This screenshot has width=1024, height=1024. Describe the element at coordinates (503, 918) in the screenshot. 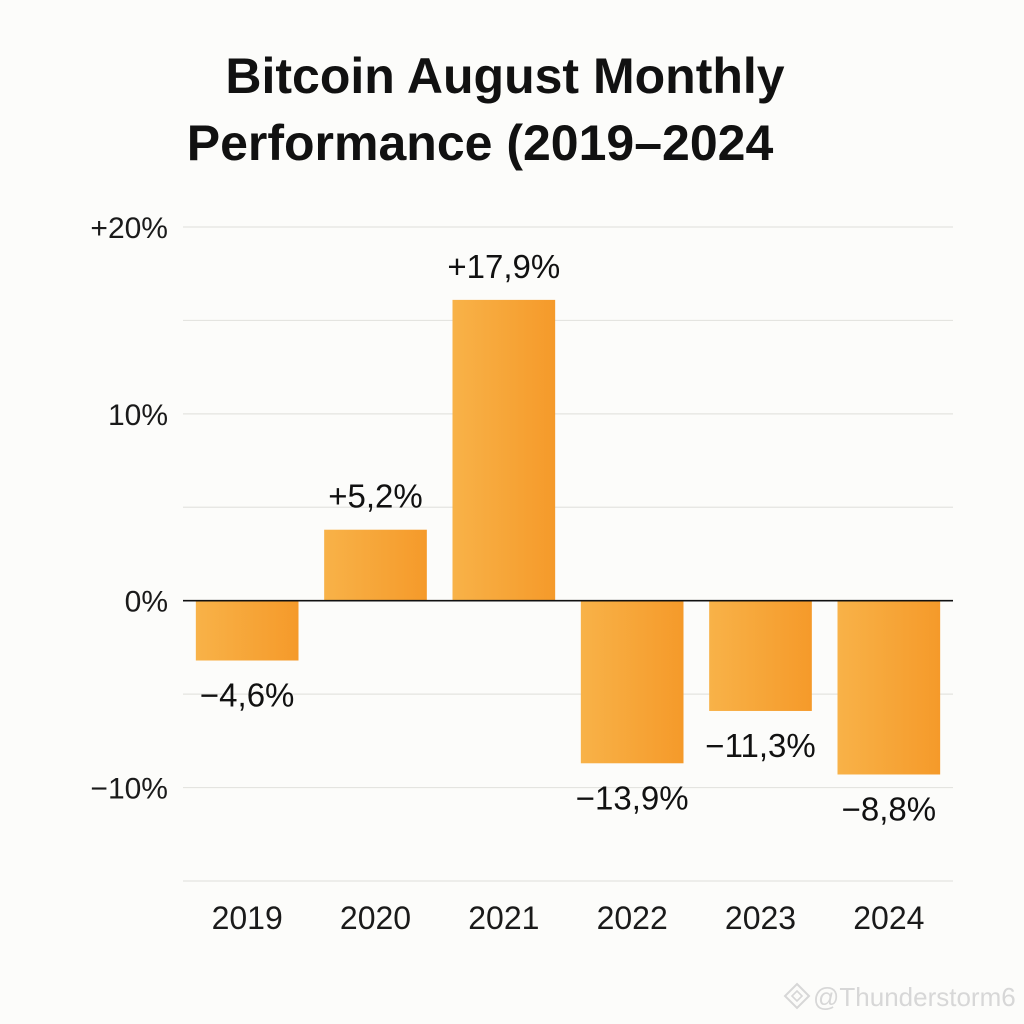

I see `x-category-label: 2021` at that location.